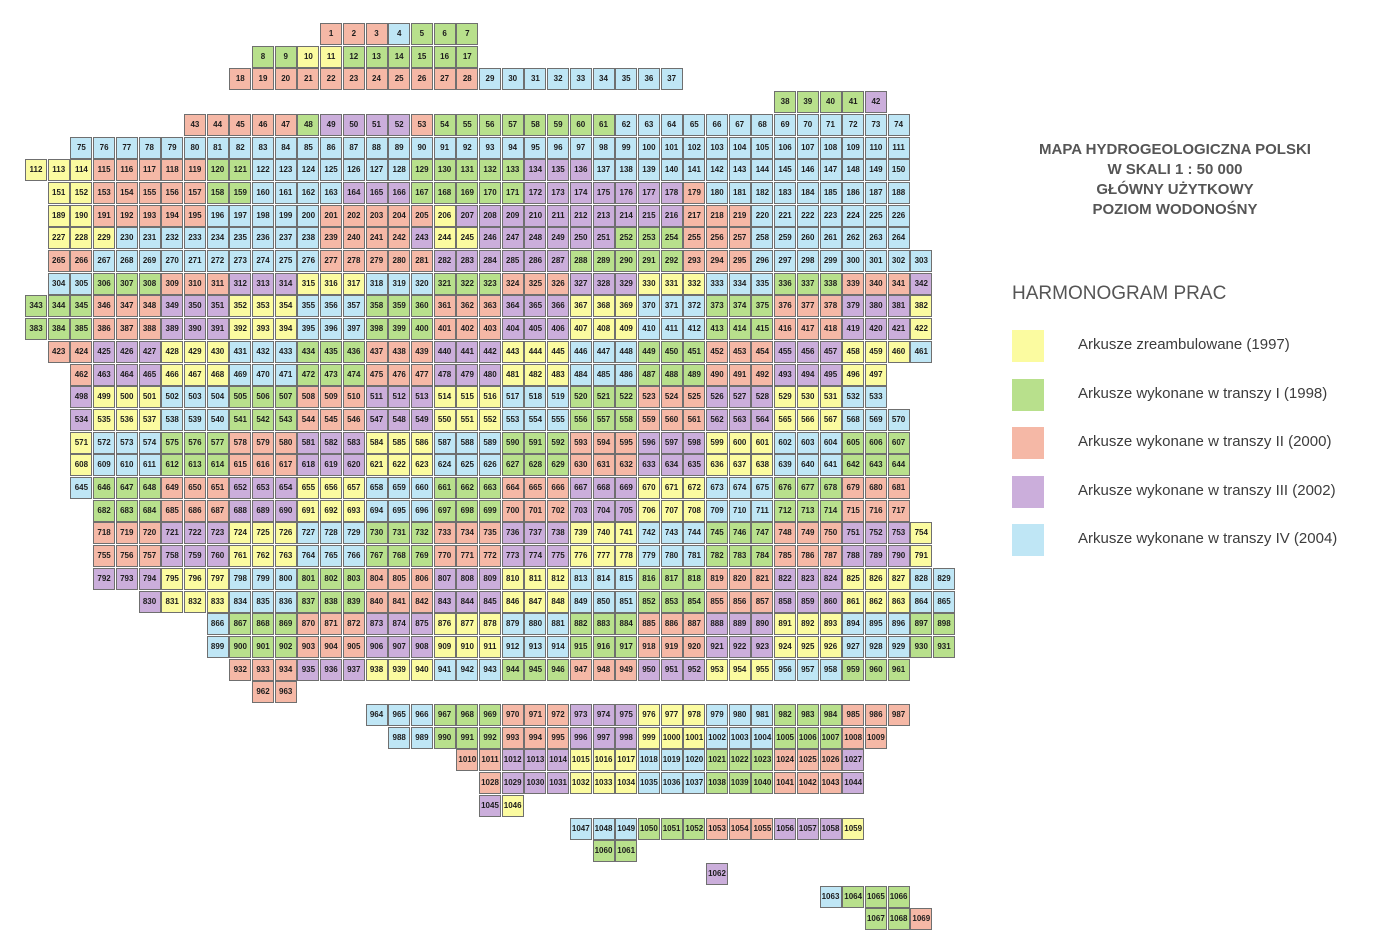 The width and height of the screenshot is (1386, 935). Describe the element at coordinates (648, 601) in the screenshot. I see `map-sheet-852: 852` at that location.